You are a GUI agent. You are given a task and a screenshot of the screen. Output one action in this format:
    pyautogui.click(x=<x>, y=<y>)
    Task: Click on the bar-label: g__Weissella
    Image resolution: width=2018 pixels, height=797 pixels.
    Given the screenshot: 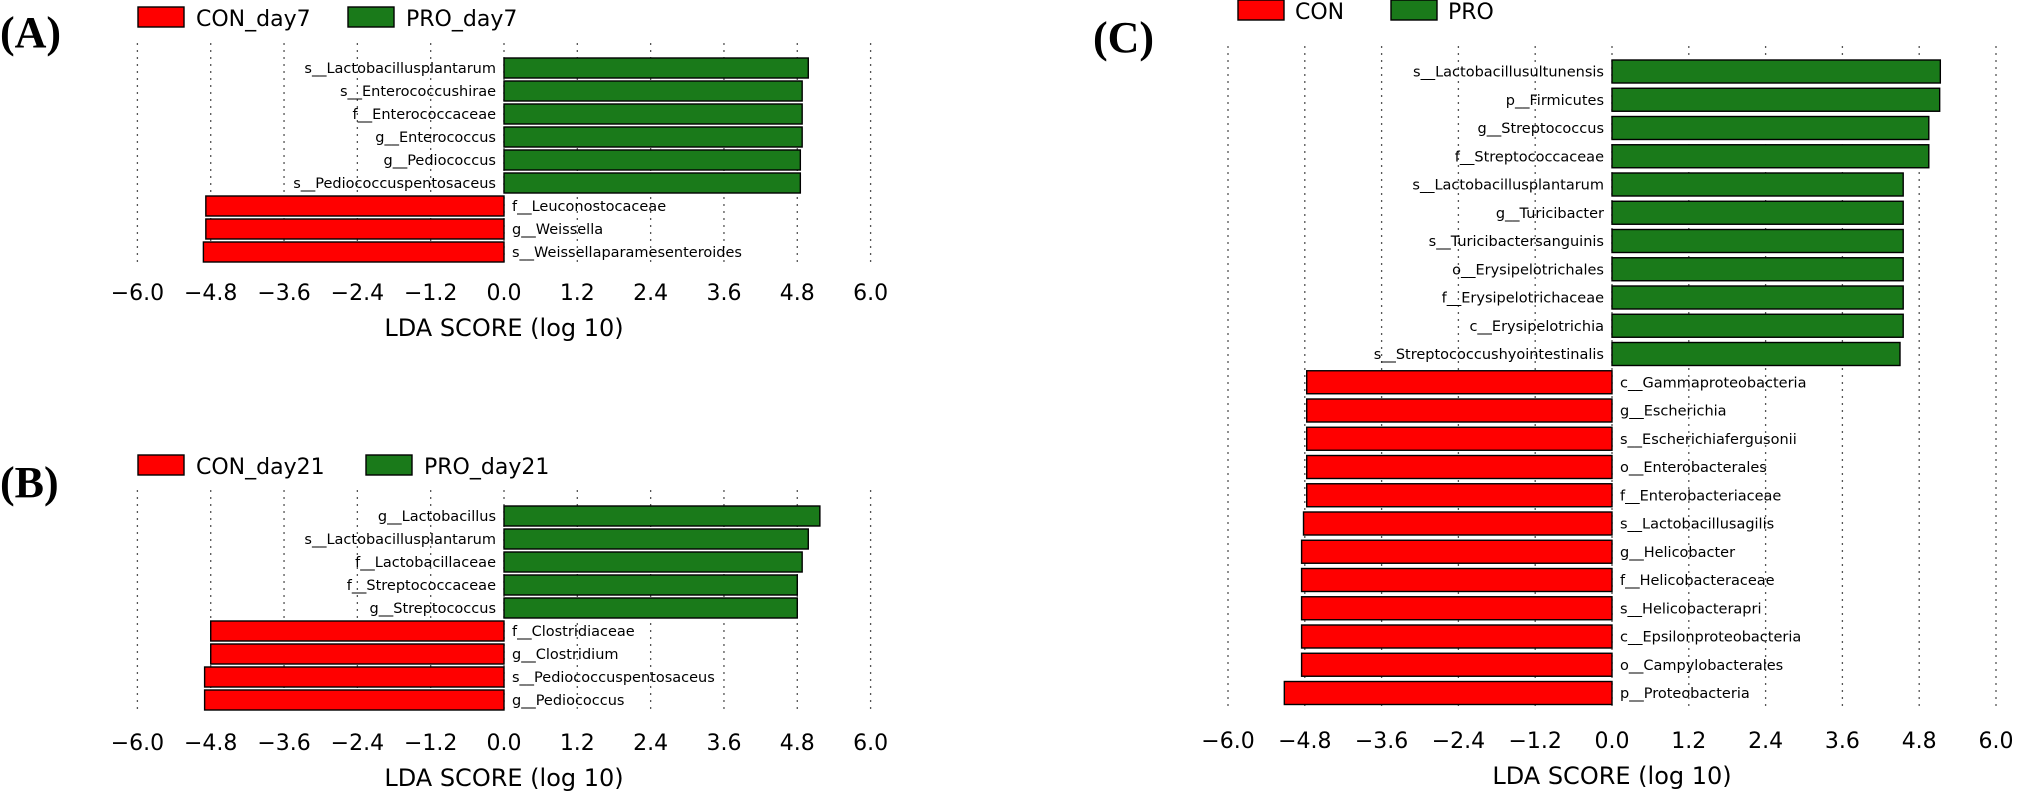 What is the action you would take?
    pyautogui.click(x=557, y=230)
    